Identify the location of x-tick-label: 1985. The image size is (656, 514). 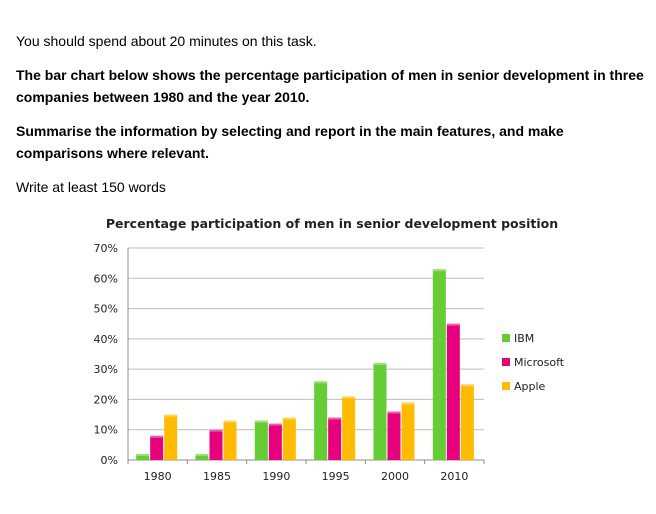
(217, 476).